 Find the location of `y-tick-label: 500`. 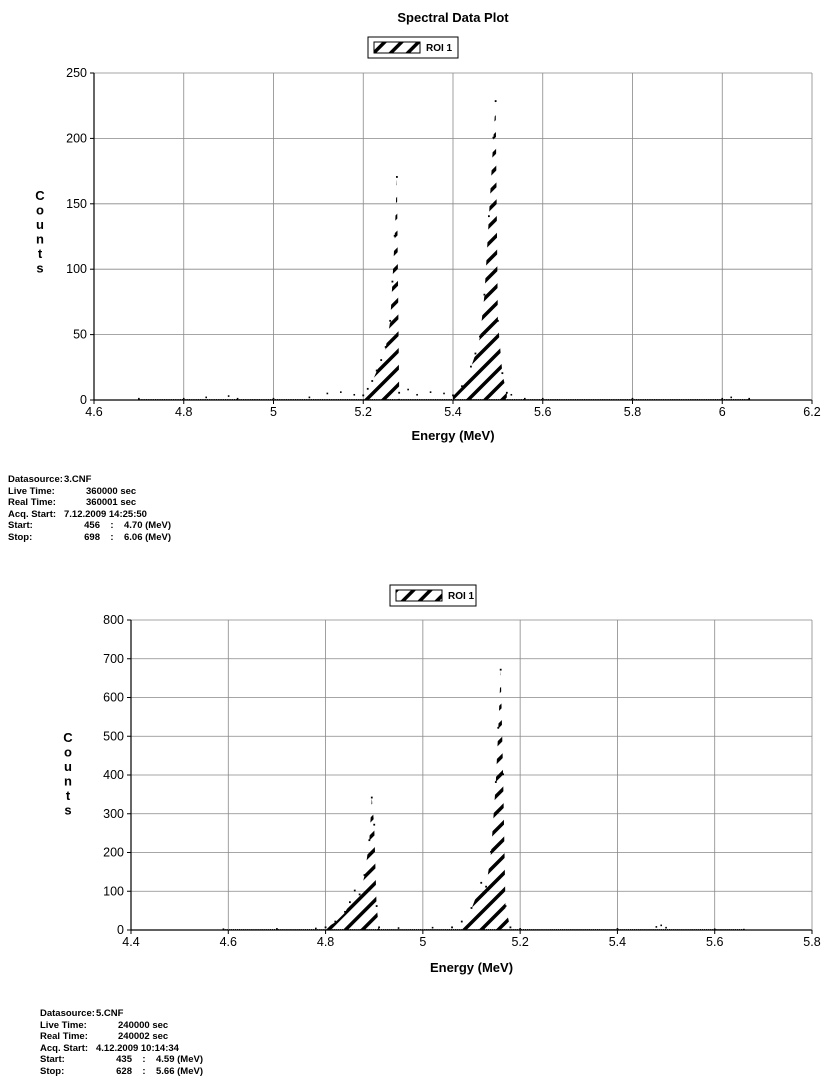

y-tick-label: 500 is located at coordinates (113, 736).